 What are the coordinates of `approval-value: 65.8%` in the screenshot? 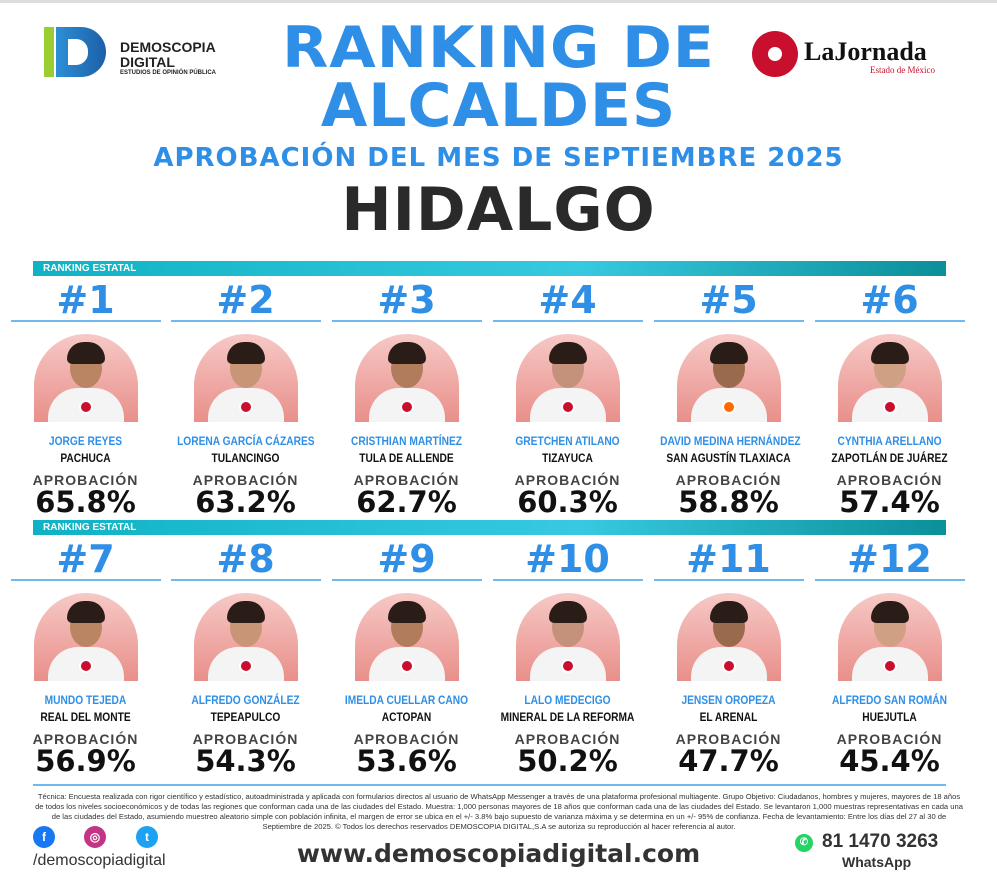 It's located at (85, 502).